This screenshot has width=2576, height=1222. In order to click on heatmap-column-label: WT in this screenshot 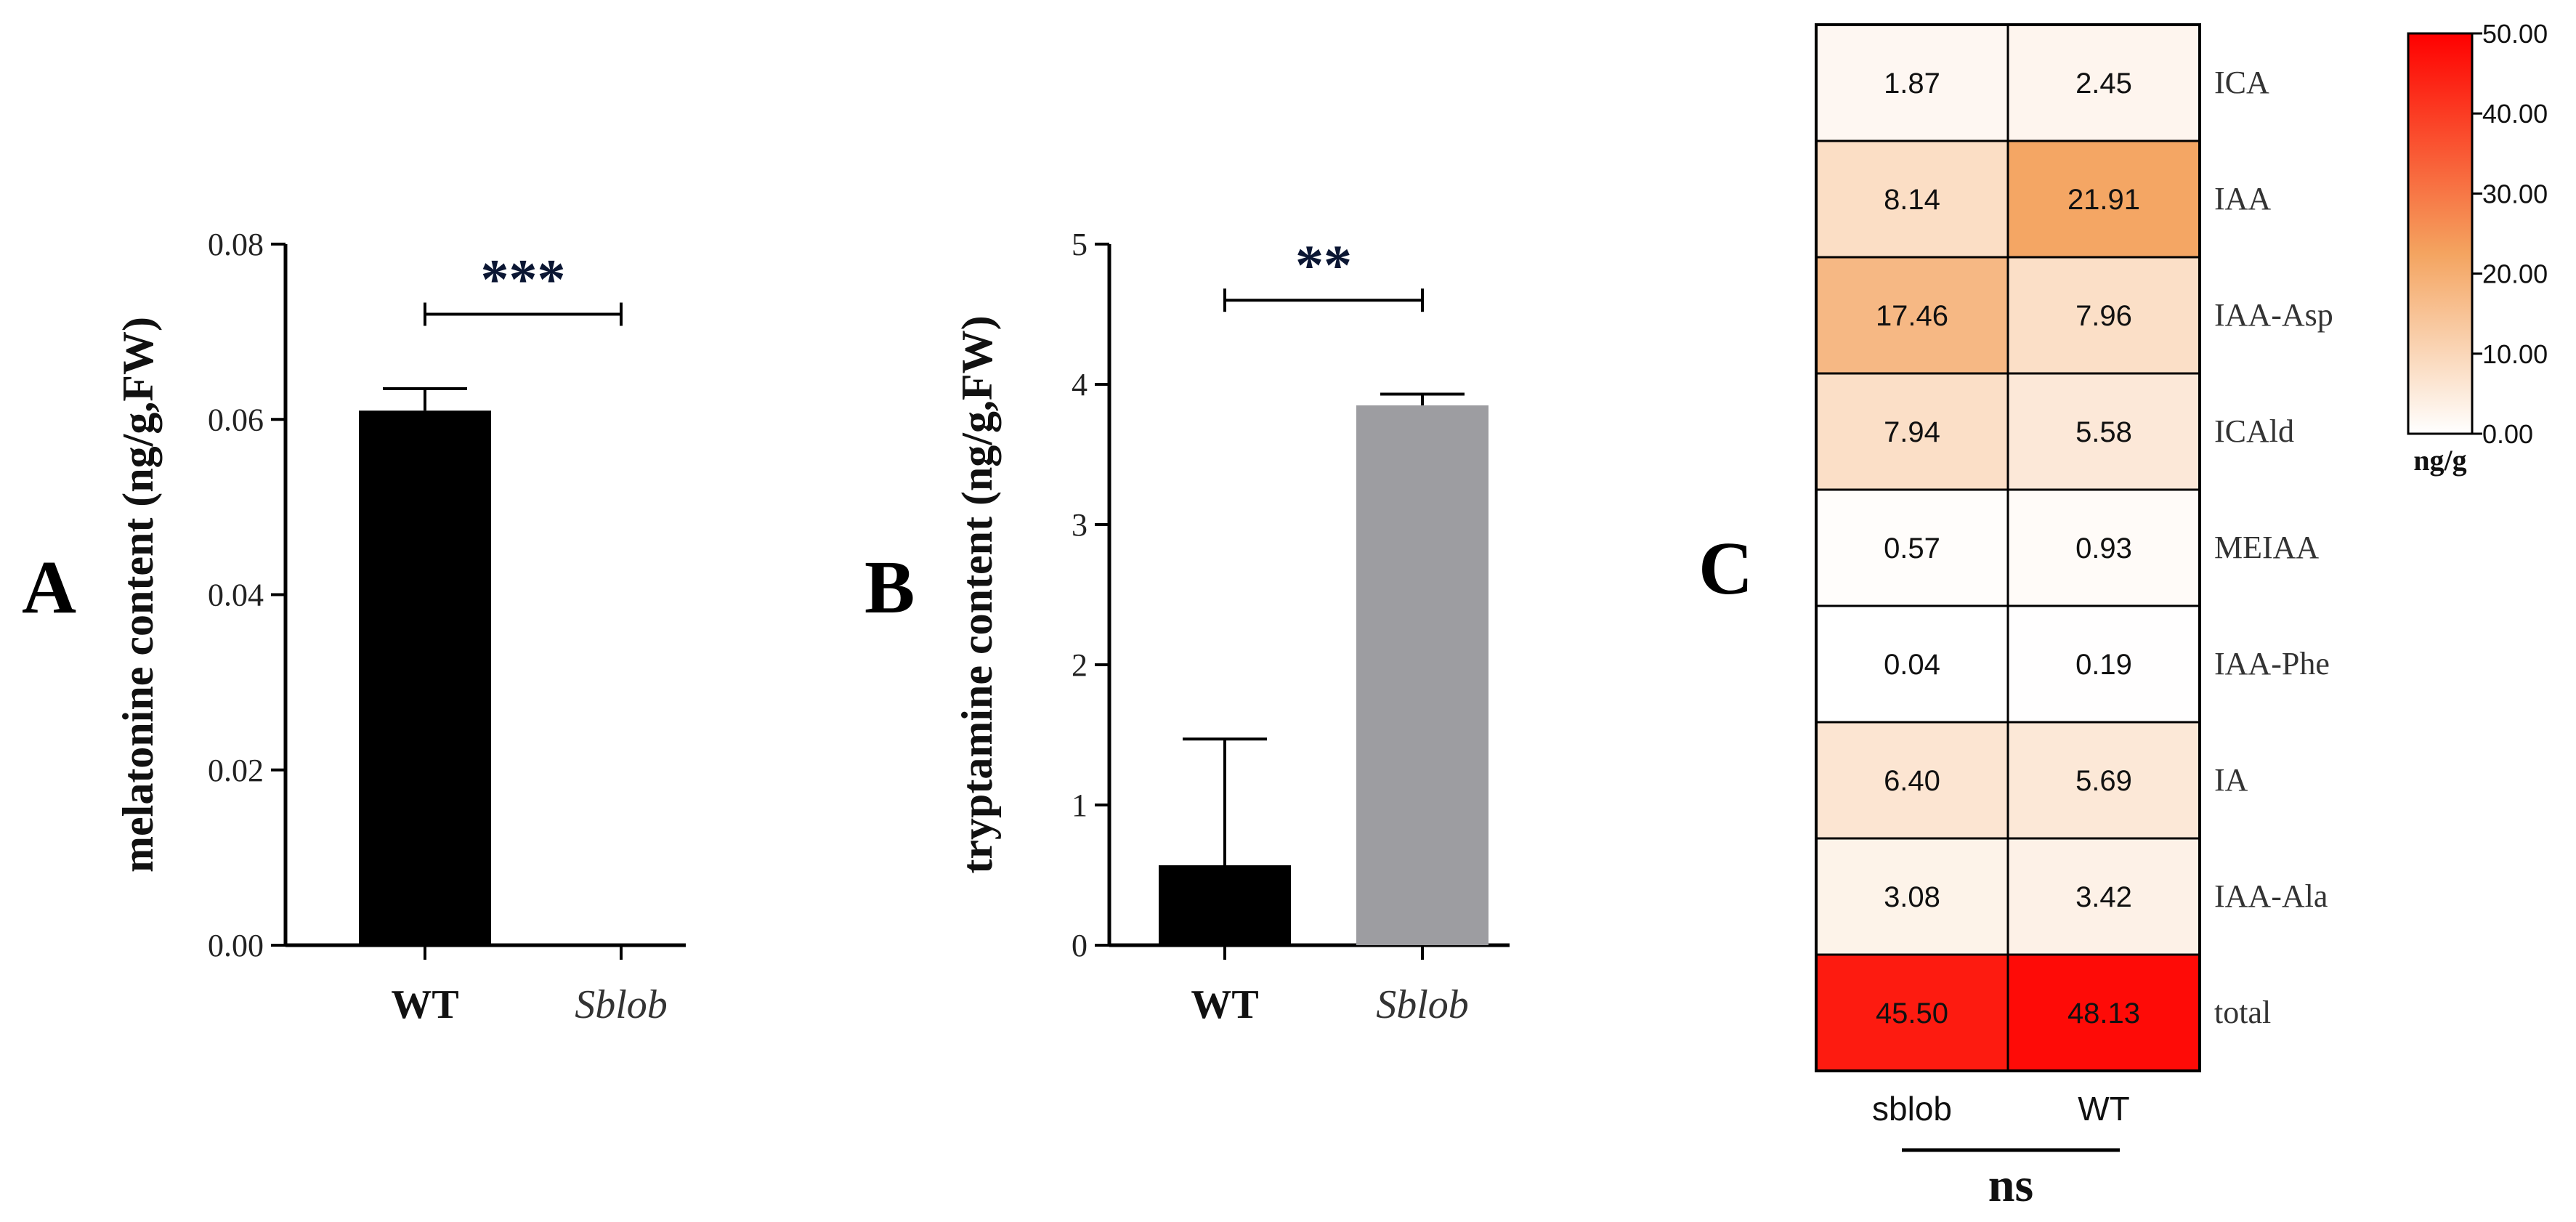, I will do `click(2104, 1109)`.